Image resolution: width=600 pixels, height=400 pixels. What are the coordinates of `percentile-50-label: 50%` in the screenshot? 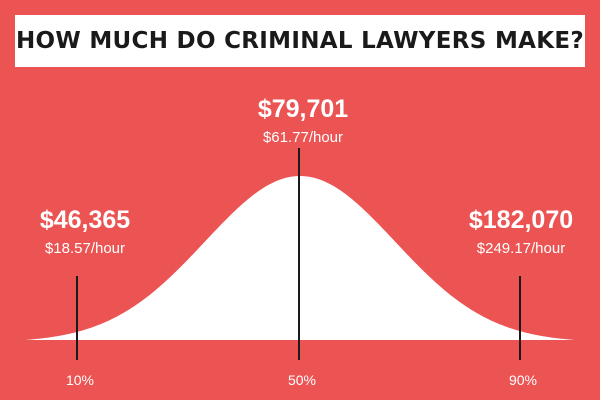 It's located at (302, 380).